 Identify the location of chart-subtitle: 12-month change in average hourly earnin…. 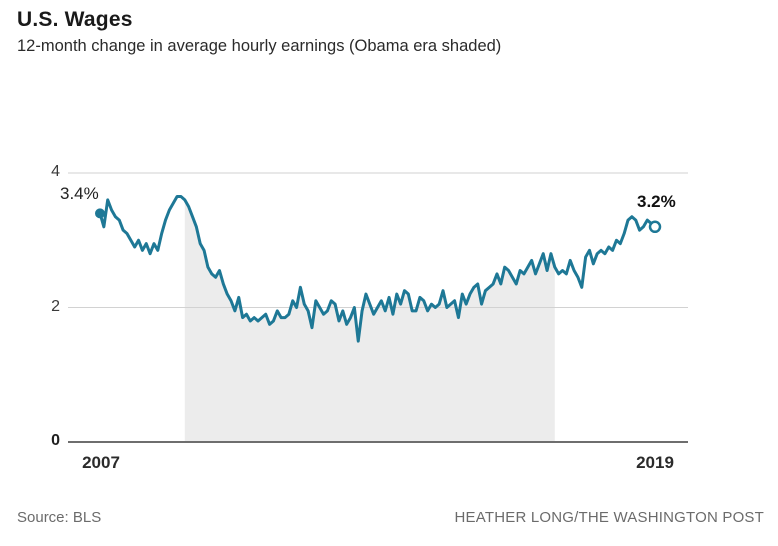
(259, 46).